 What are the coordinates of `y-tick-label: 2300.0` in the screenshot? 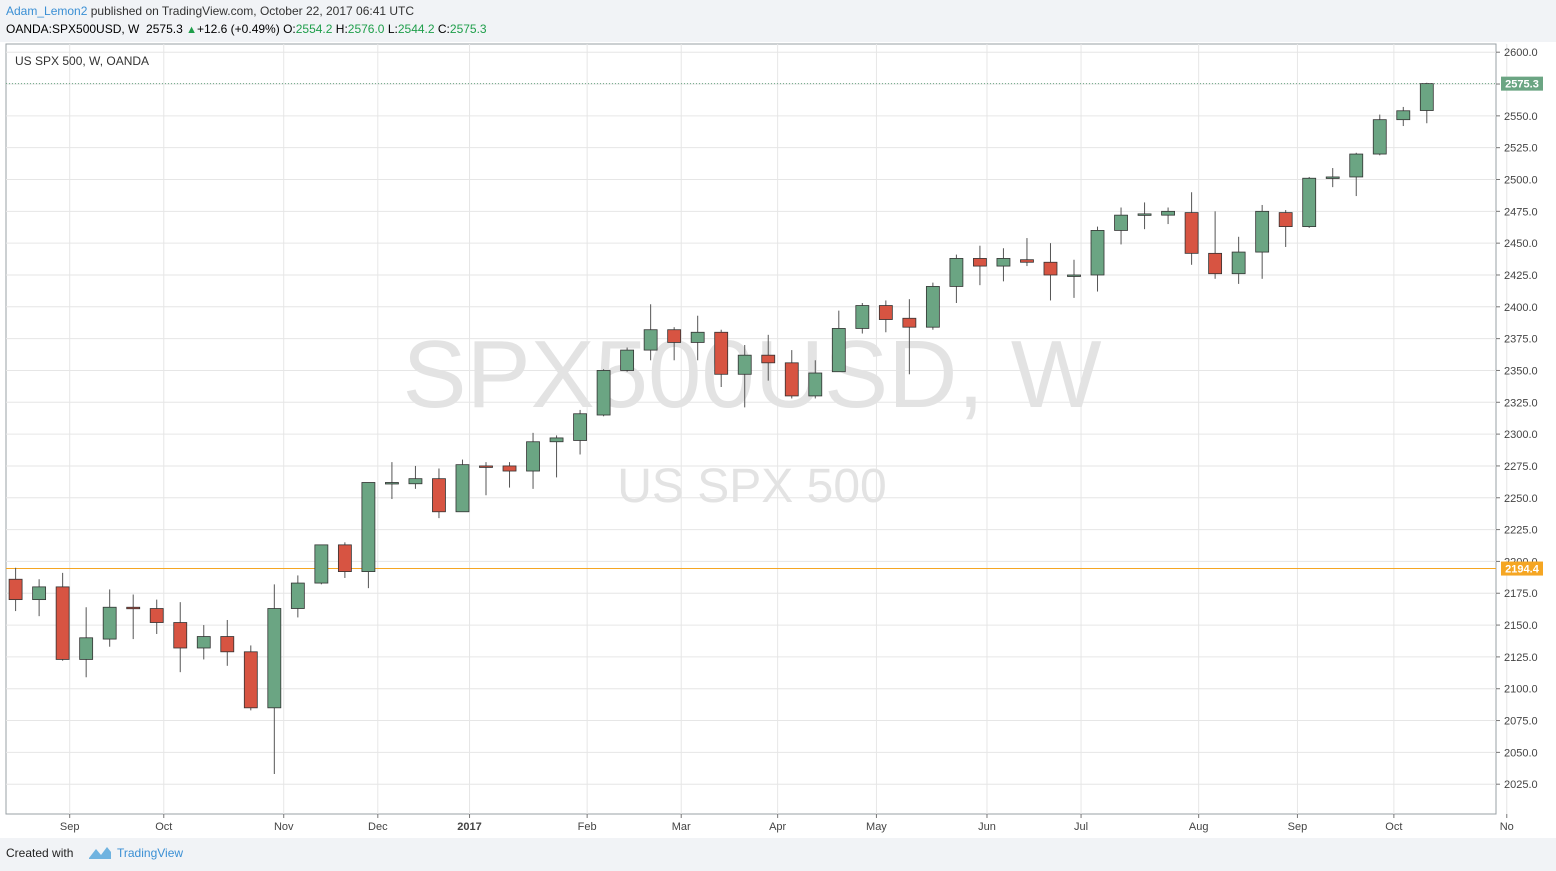 It's located at (1521, 435).